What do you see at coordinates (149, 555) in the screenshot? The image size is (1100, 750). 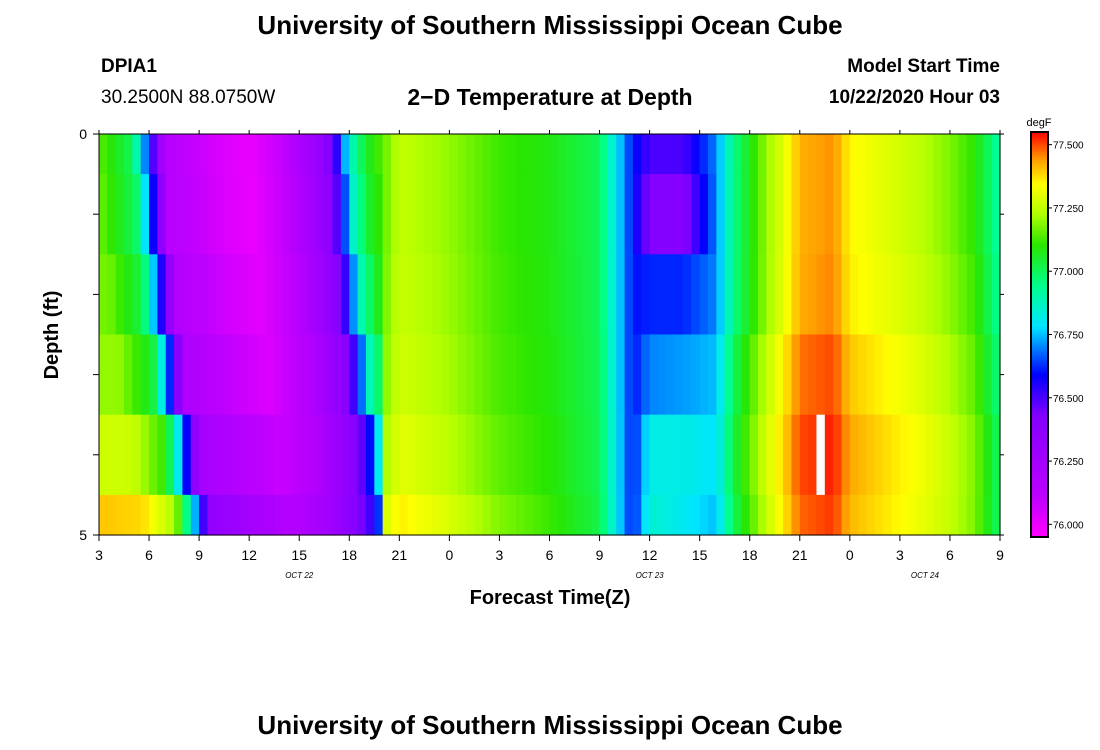 I see `x-tick-label: 6` at bounding box center [149, 555].